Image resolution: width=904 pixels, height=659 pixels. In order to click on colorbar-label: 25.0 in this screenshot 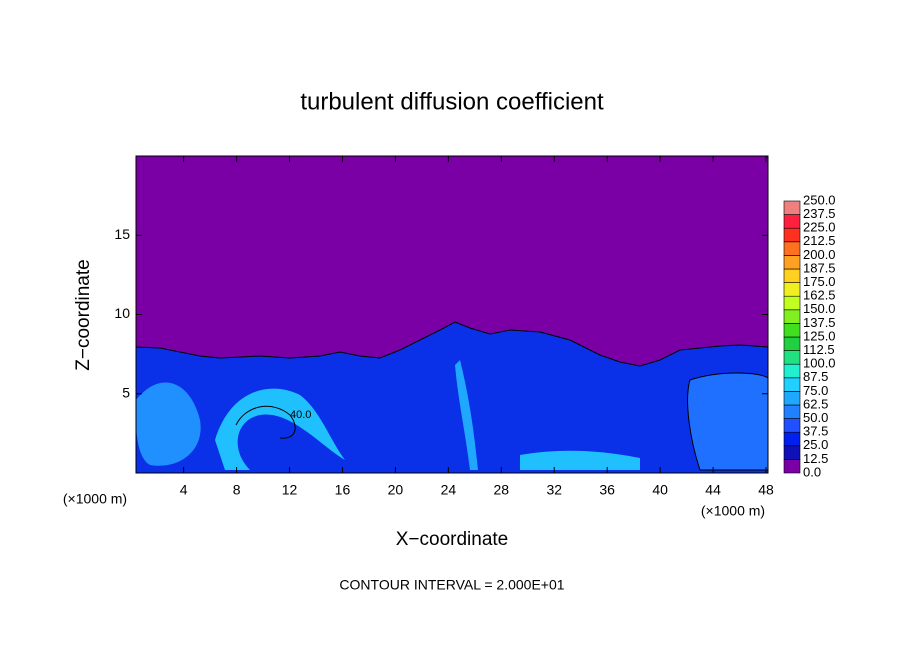, I will do `click(815, 444)`.